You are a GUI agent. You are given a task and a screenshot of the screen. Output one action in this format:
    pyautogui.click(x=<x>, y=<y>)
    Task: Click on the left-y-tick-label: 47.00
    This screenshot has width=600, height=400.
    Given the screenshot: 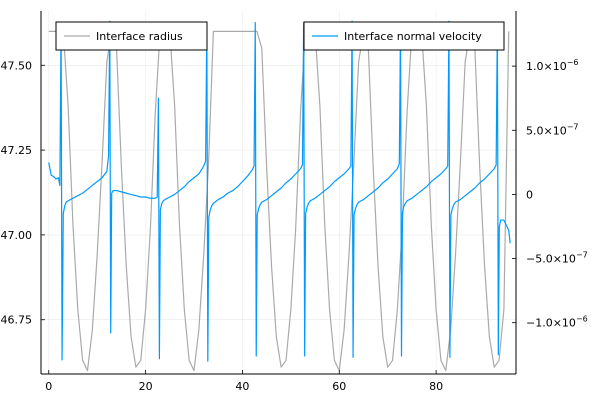 What is the action you would take?
    pyautogui.click(x=17, y=235)
    